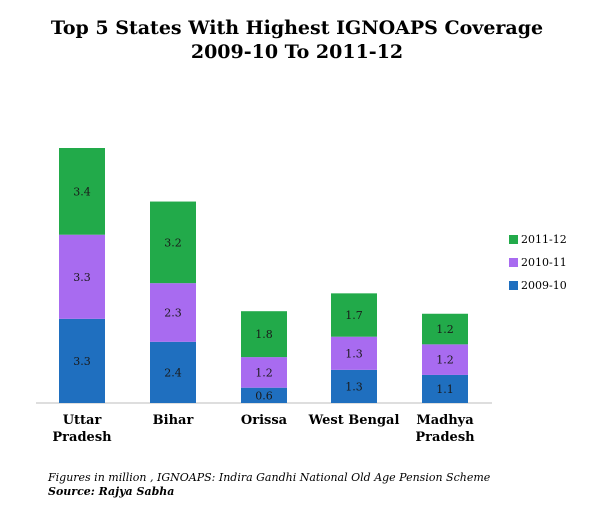 This screenshot has width=594, height=514. What do you see at coordinates (354, 420) in the screenshot?
I see `category-label: West Bengal` at bounding box center [354, 420].